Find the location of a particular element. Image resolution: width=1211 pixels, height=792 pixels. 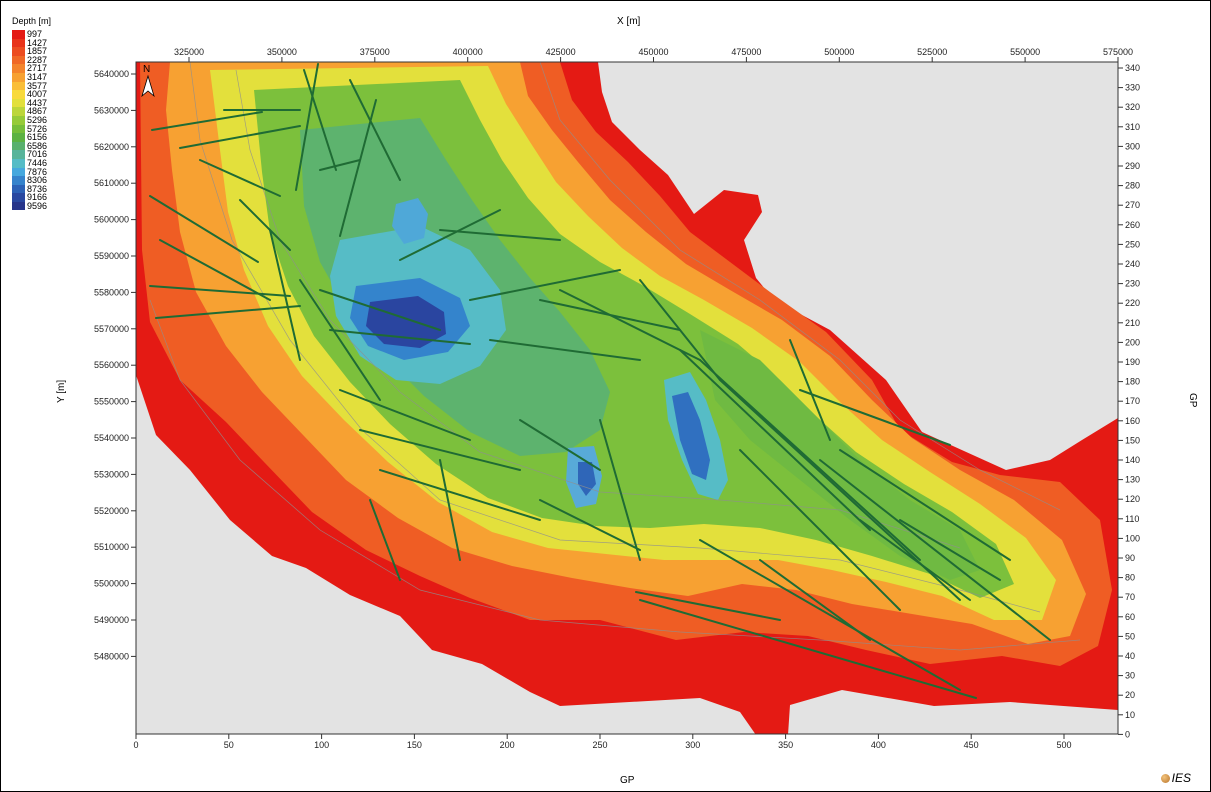

x-tick-label: 425000 is located at coordinates (561, 52).